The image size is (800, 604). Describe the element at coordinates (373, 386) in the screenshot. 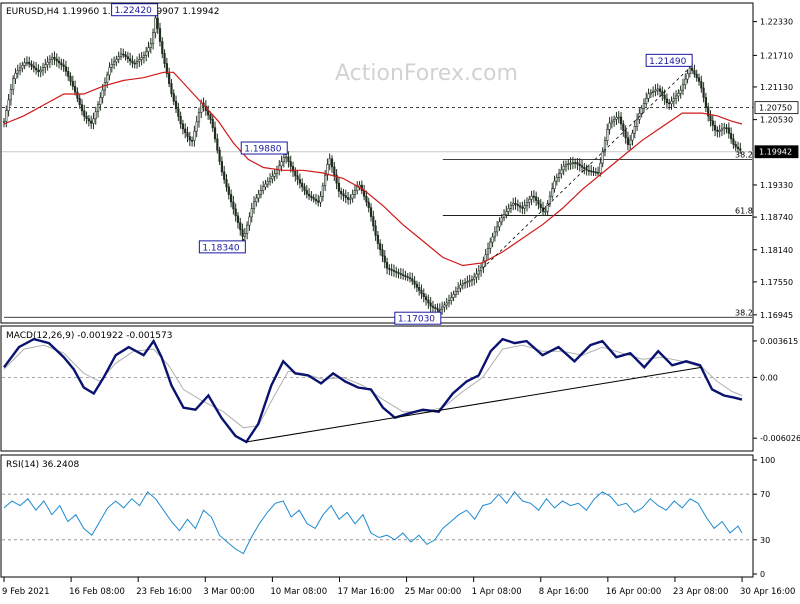

I see `macd-signal-line` at that location.